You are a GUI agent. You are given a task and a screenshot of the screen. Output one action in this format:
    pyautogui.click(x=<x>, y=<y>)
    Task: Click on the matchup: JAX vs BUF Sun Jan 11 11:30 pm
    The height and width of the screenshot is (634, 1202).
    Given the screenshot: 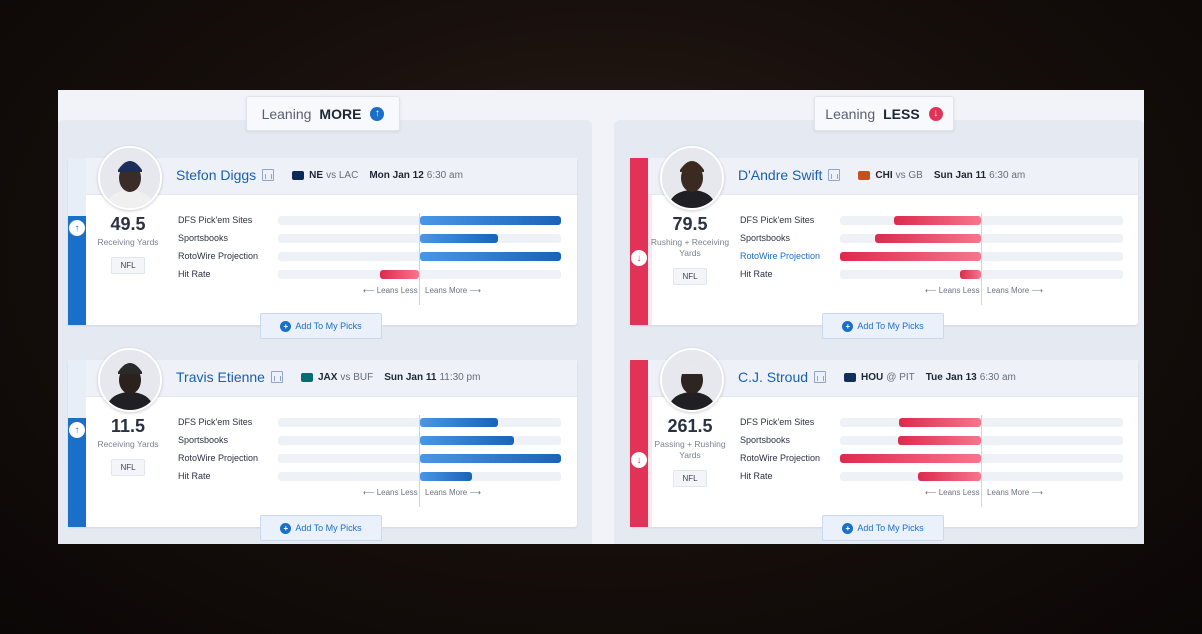 What is the action you would take?
    pyautogui.click(x=390, y=377)
    